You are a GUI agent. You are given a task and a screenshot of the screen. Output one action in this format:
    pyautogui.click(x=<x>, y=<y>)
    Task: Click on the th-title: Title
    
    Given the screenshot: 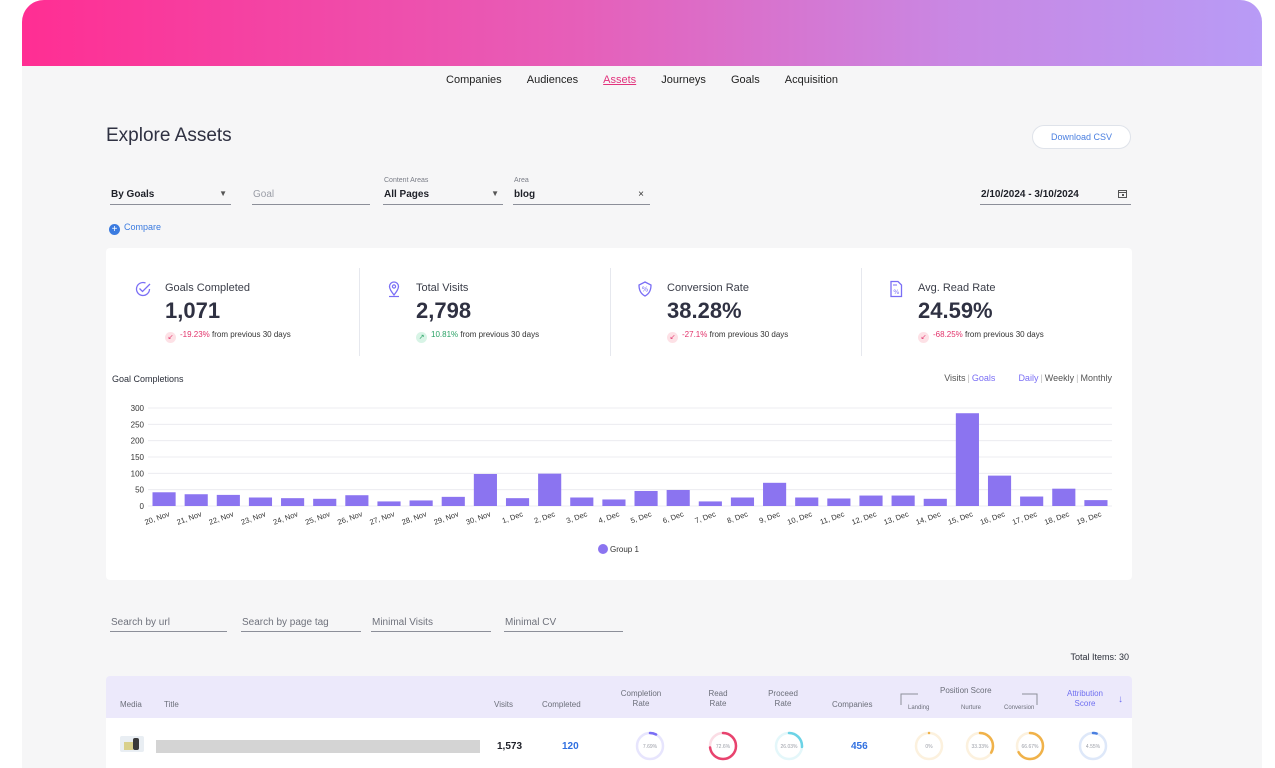 What is the action you would take?
    pyautogui.click(x=171, y=704)
    